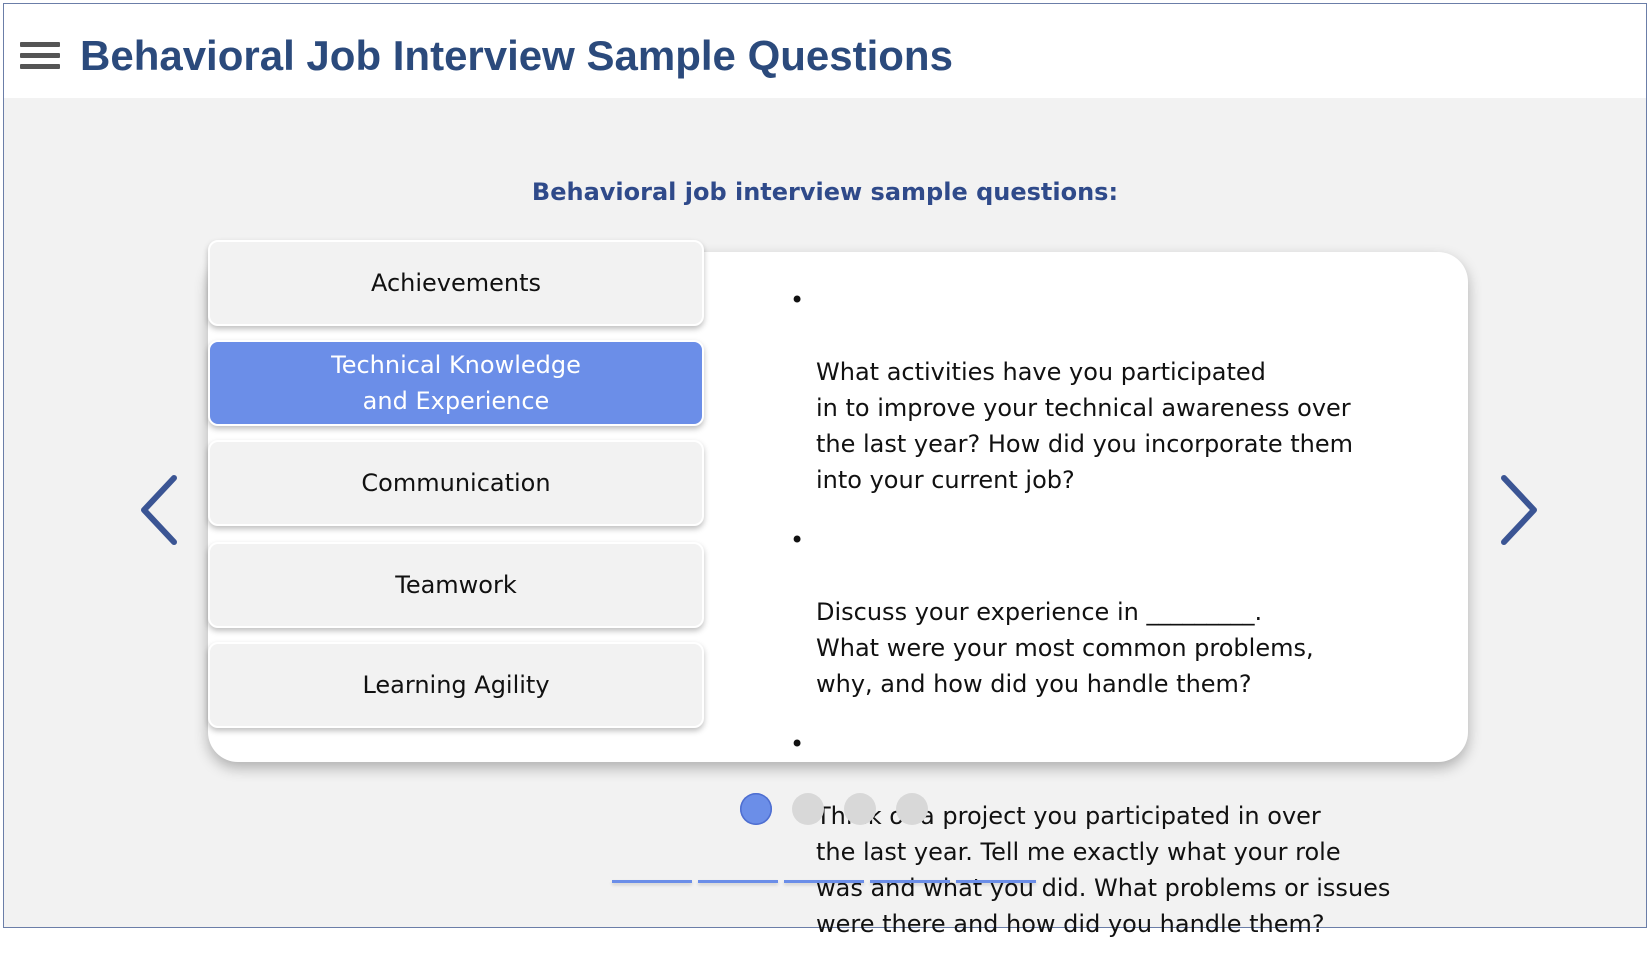 This screenshot has height=966, width=1652. I want to click on tab-learning-agility: Learning Agility, so click(456, 685).